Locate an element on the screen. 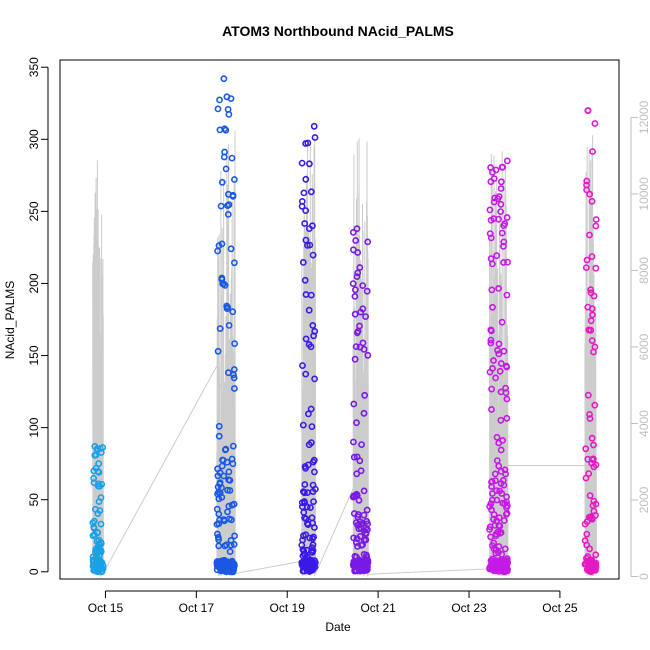  y2-tick-label: 4000 is located at coordinates (643, 423).